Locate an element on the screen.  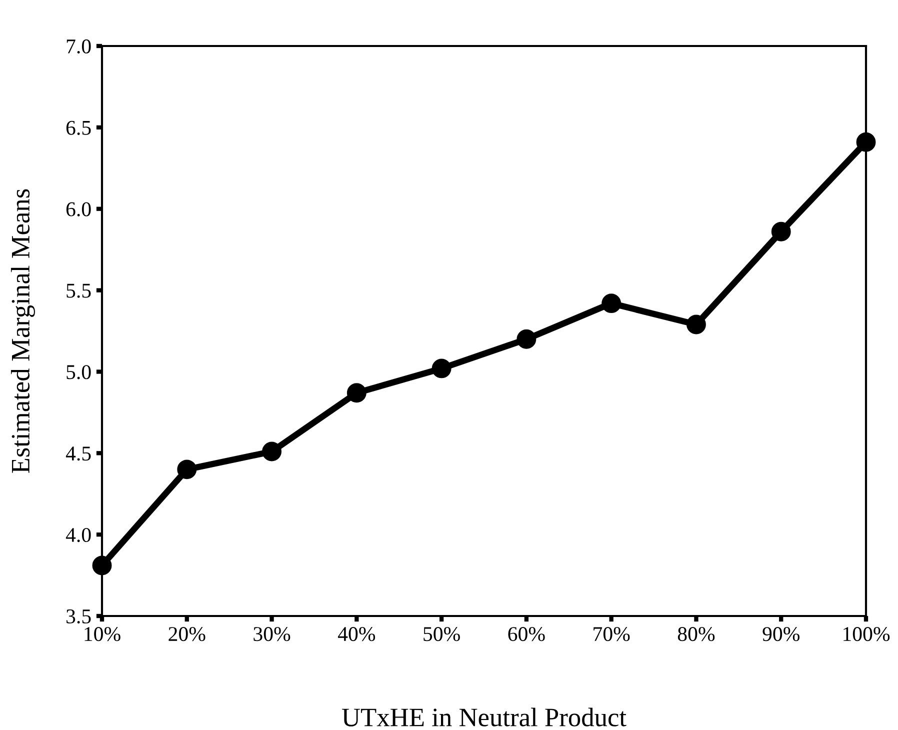
x-tick-label: 40% is located at coordinates (357, 634).